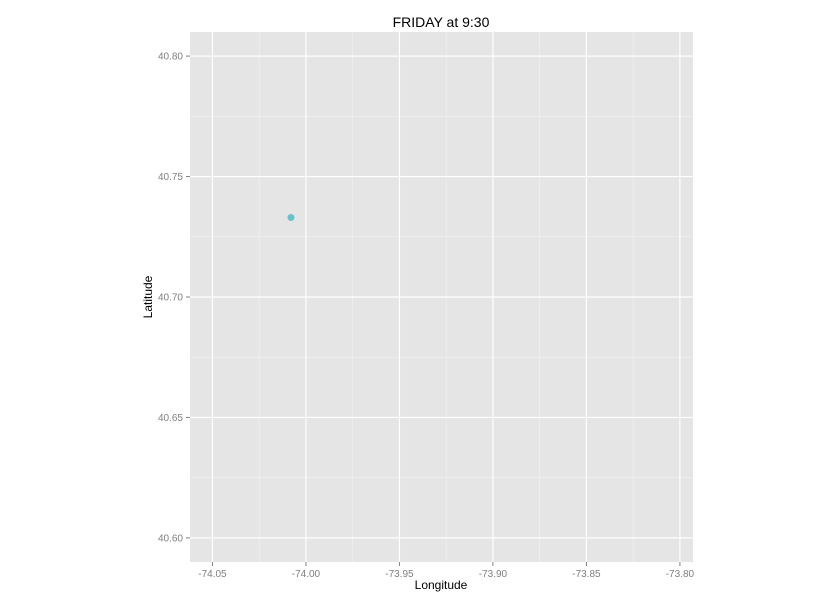 The height and width of the screenshot is (600, 840). I want to click on data-points, so click(291, 217).